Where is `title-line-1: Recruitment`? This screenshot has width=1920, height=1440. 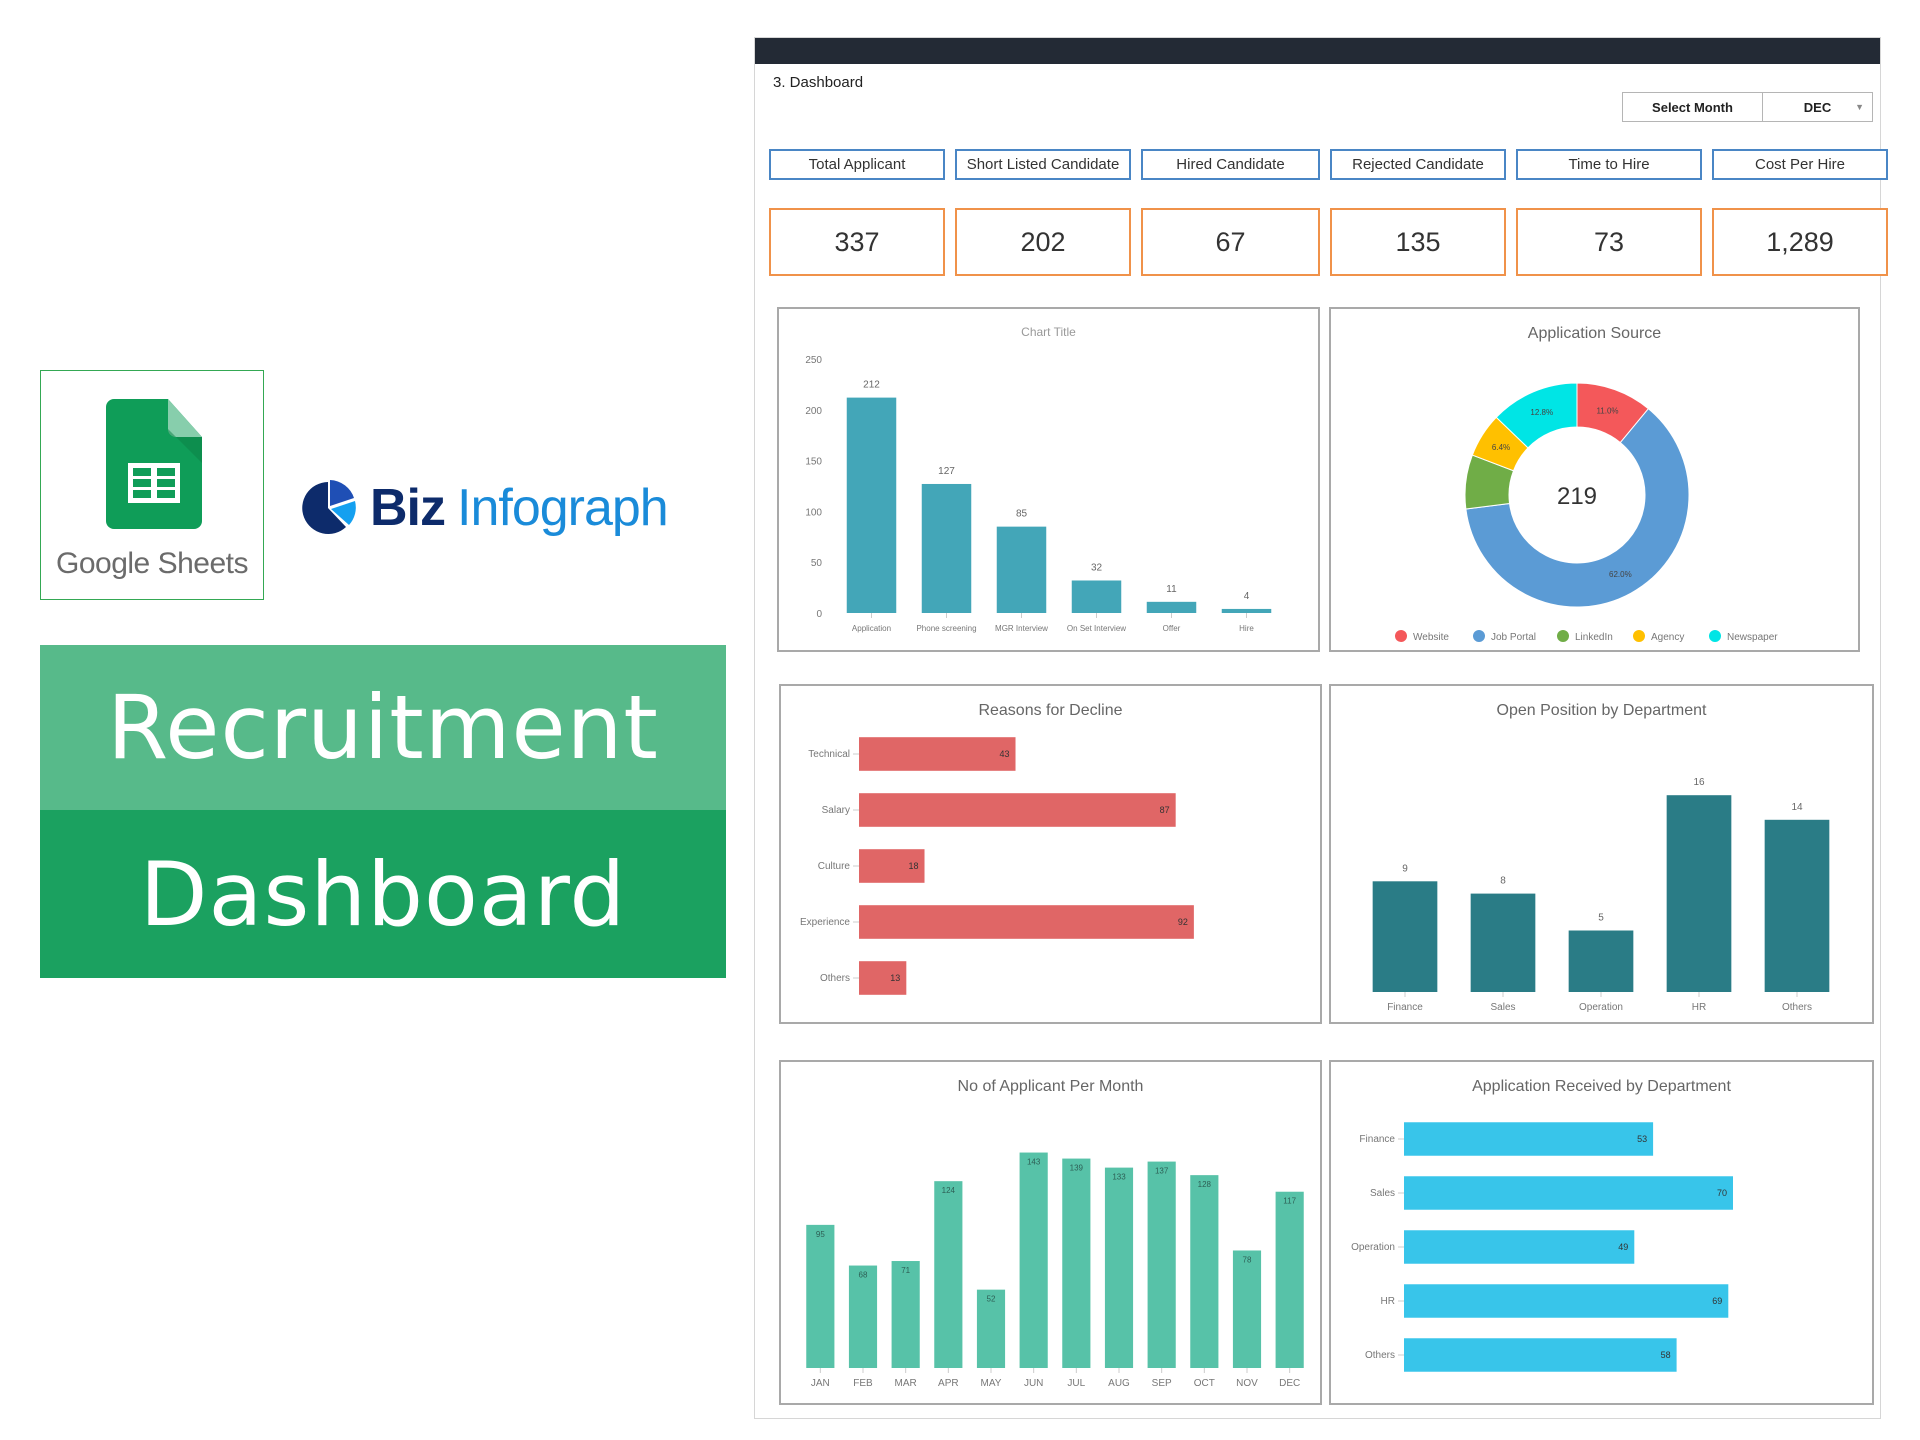
title-line-1: Recruitment is located at coordinates (383, 727).